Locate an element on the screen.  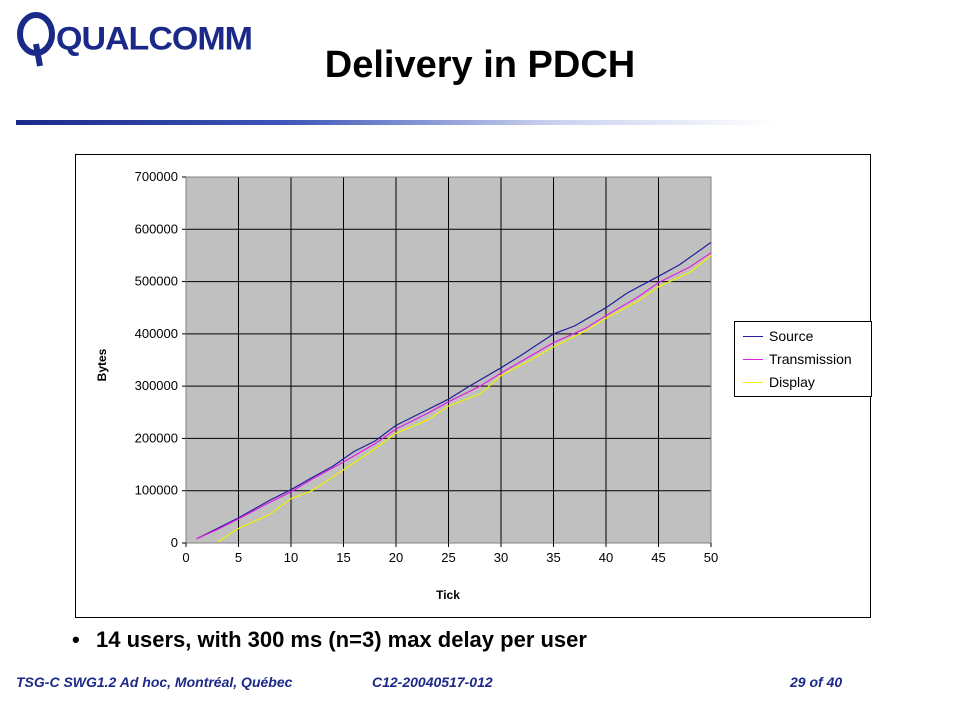
qualcomm-logo: QUALCOMM is located at coordinates (134, 39).